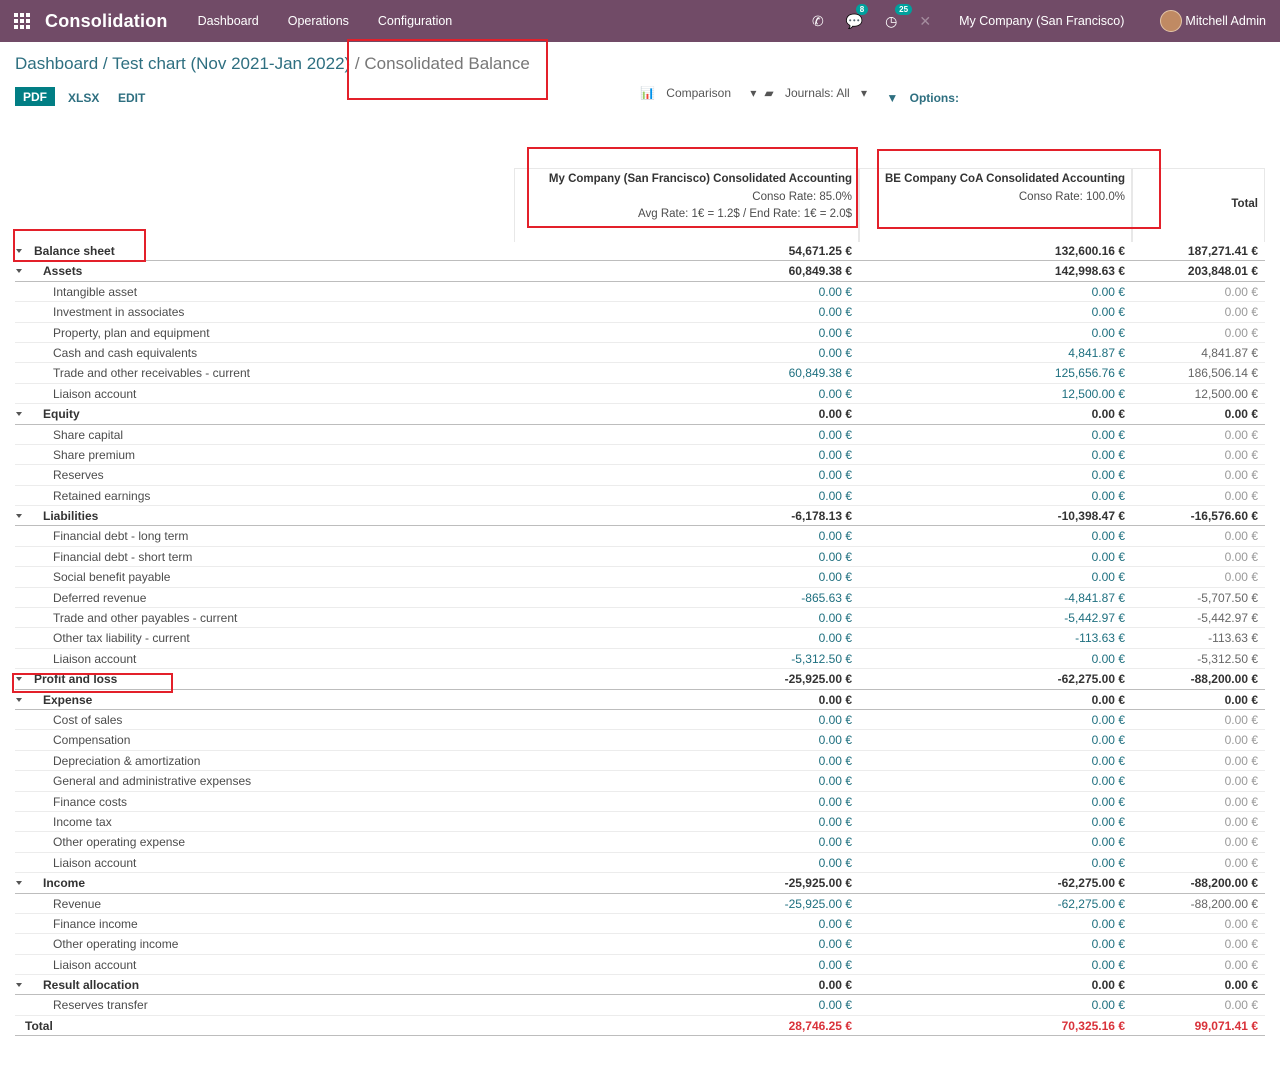  I want to click on table-row: Share capital 0.00 € 0.00 € 0.00 €, so click(640, 435).